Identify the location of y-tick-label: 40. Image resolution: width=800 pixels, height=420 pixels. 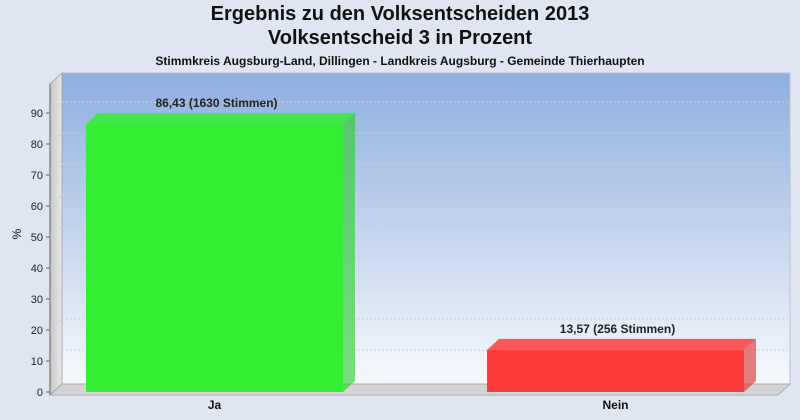
(37, 269).